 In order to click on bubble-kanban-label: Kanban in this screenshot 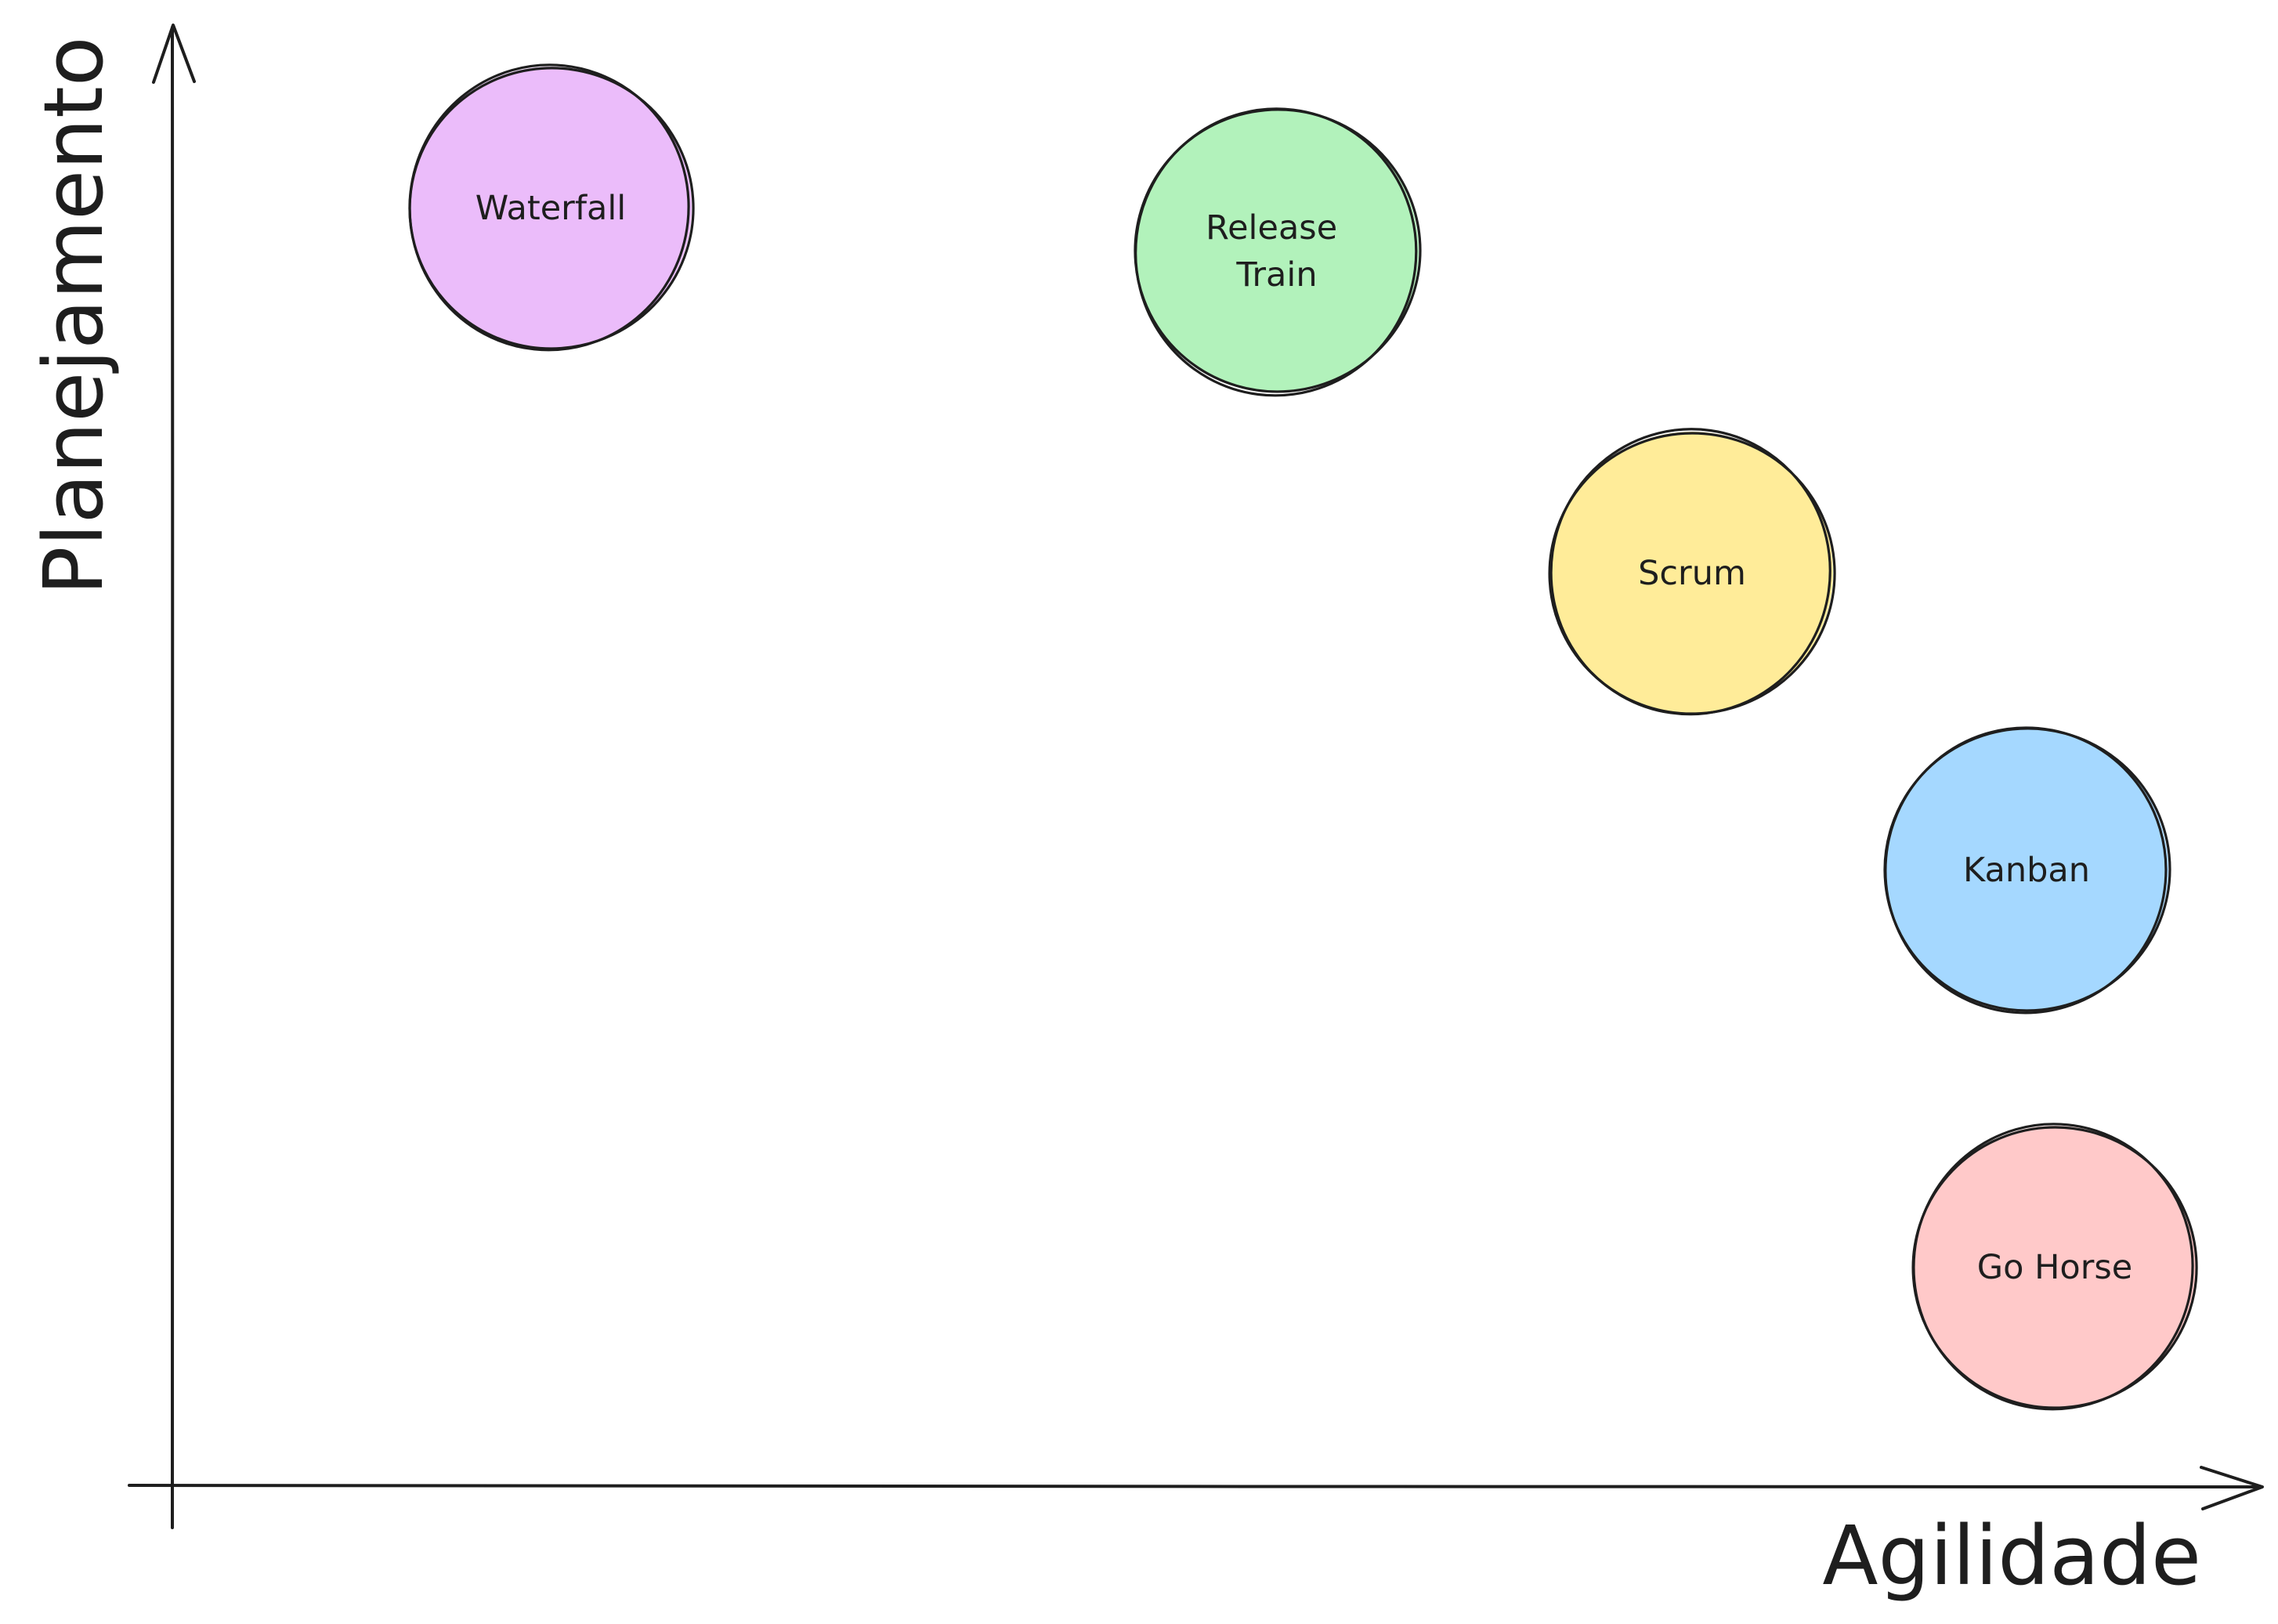, I will do `click(2026, 870)`.